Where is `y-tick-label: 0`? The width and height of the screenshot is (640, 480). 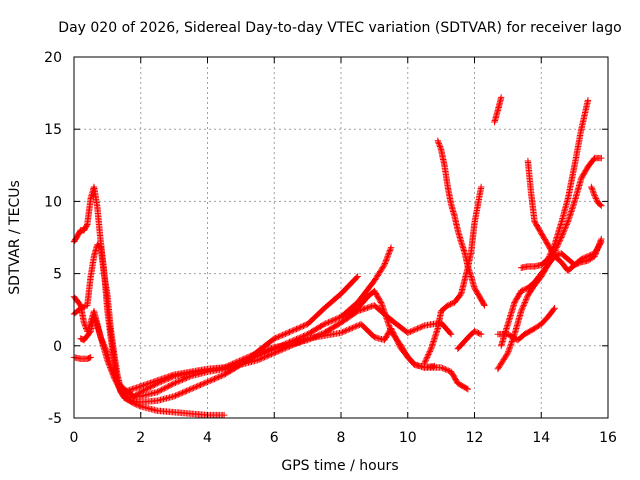 y-tick-label: 0 is located at coordinates (57, 347).